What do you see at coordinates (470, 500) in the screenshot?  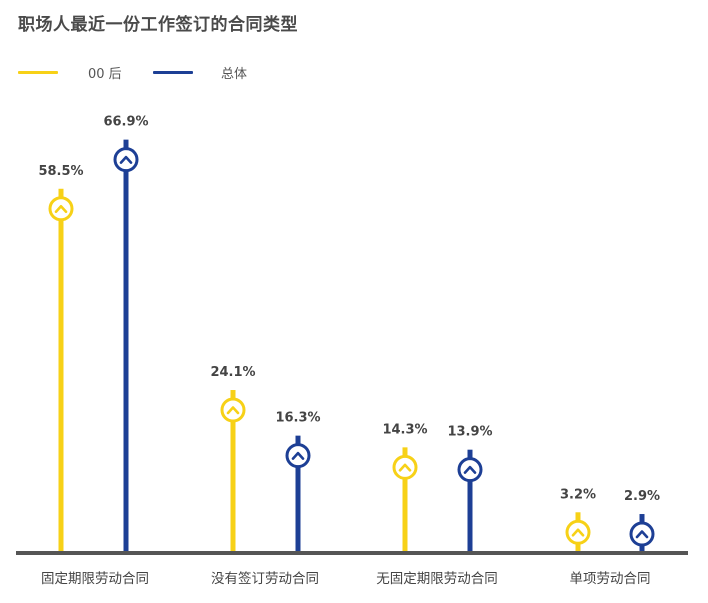 I see `bar-stem-s1-c2` at bounding box center [470, 500].